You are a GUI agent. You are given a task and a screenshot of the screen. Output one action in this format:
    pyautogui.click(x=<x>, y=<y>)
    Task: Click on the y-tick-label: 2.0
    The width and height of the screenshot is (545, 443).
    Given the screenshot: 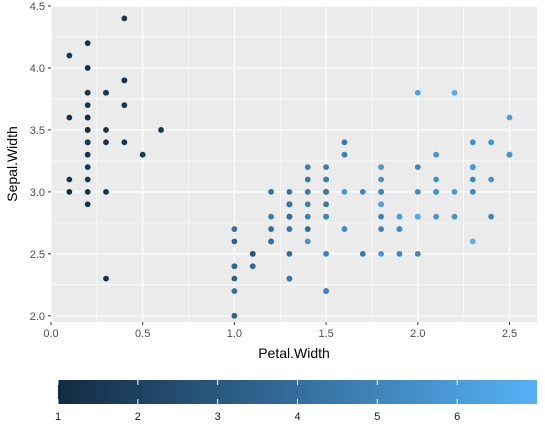 What is the action you would take?
    pyautogui.click(x=37, y=317)
    